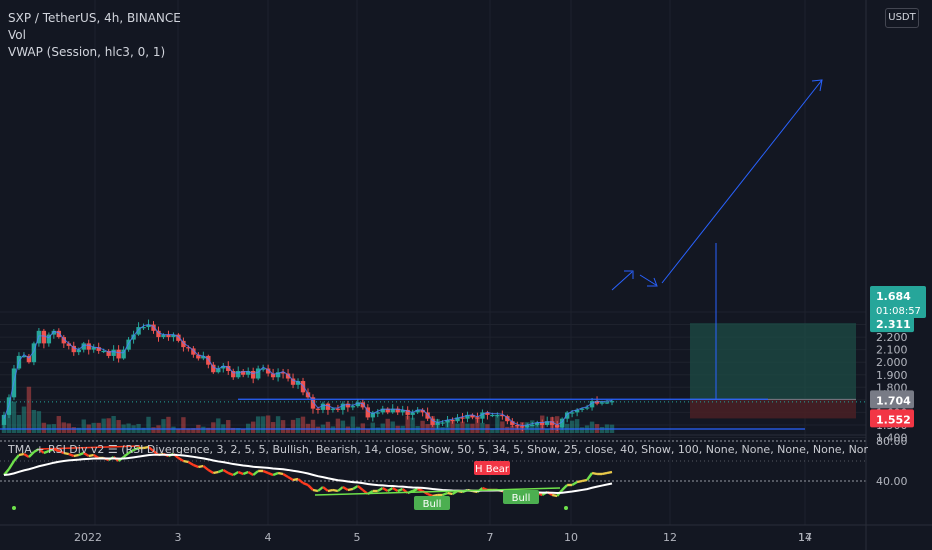 The height and width of the screenshot is (550, 932). What do you see at coordinates (902, 18) in the screenshot?
I see `currency-button: USDT` at bounding box center [902, 18].